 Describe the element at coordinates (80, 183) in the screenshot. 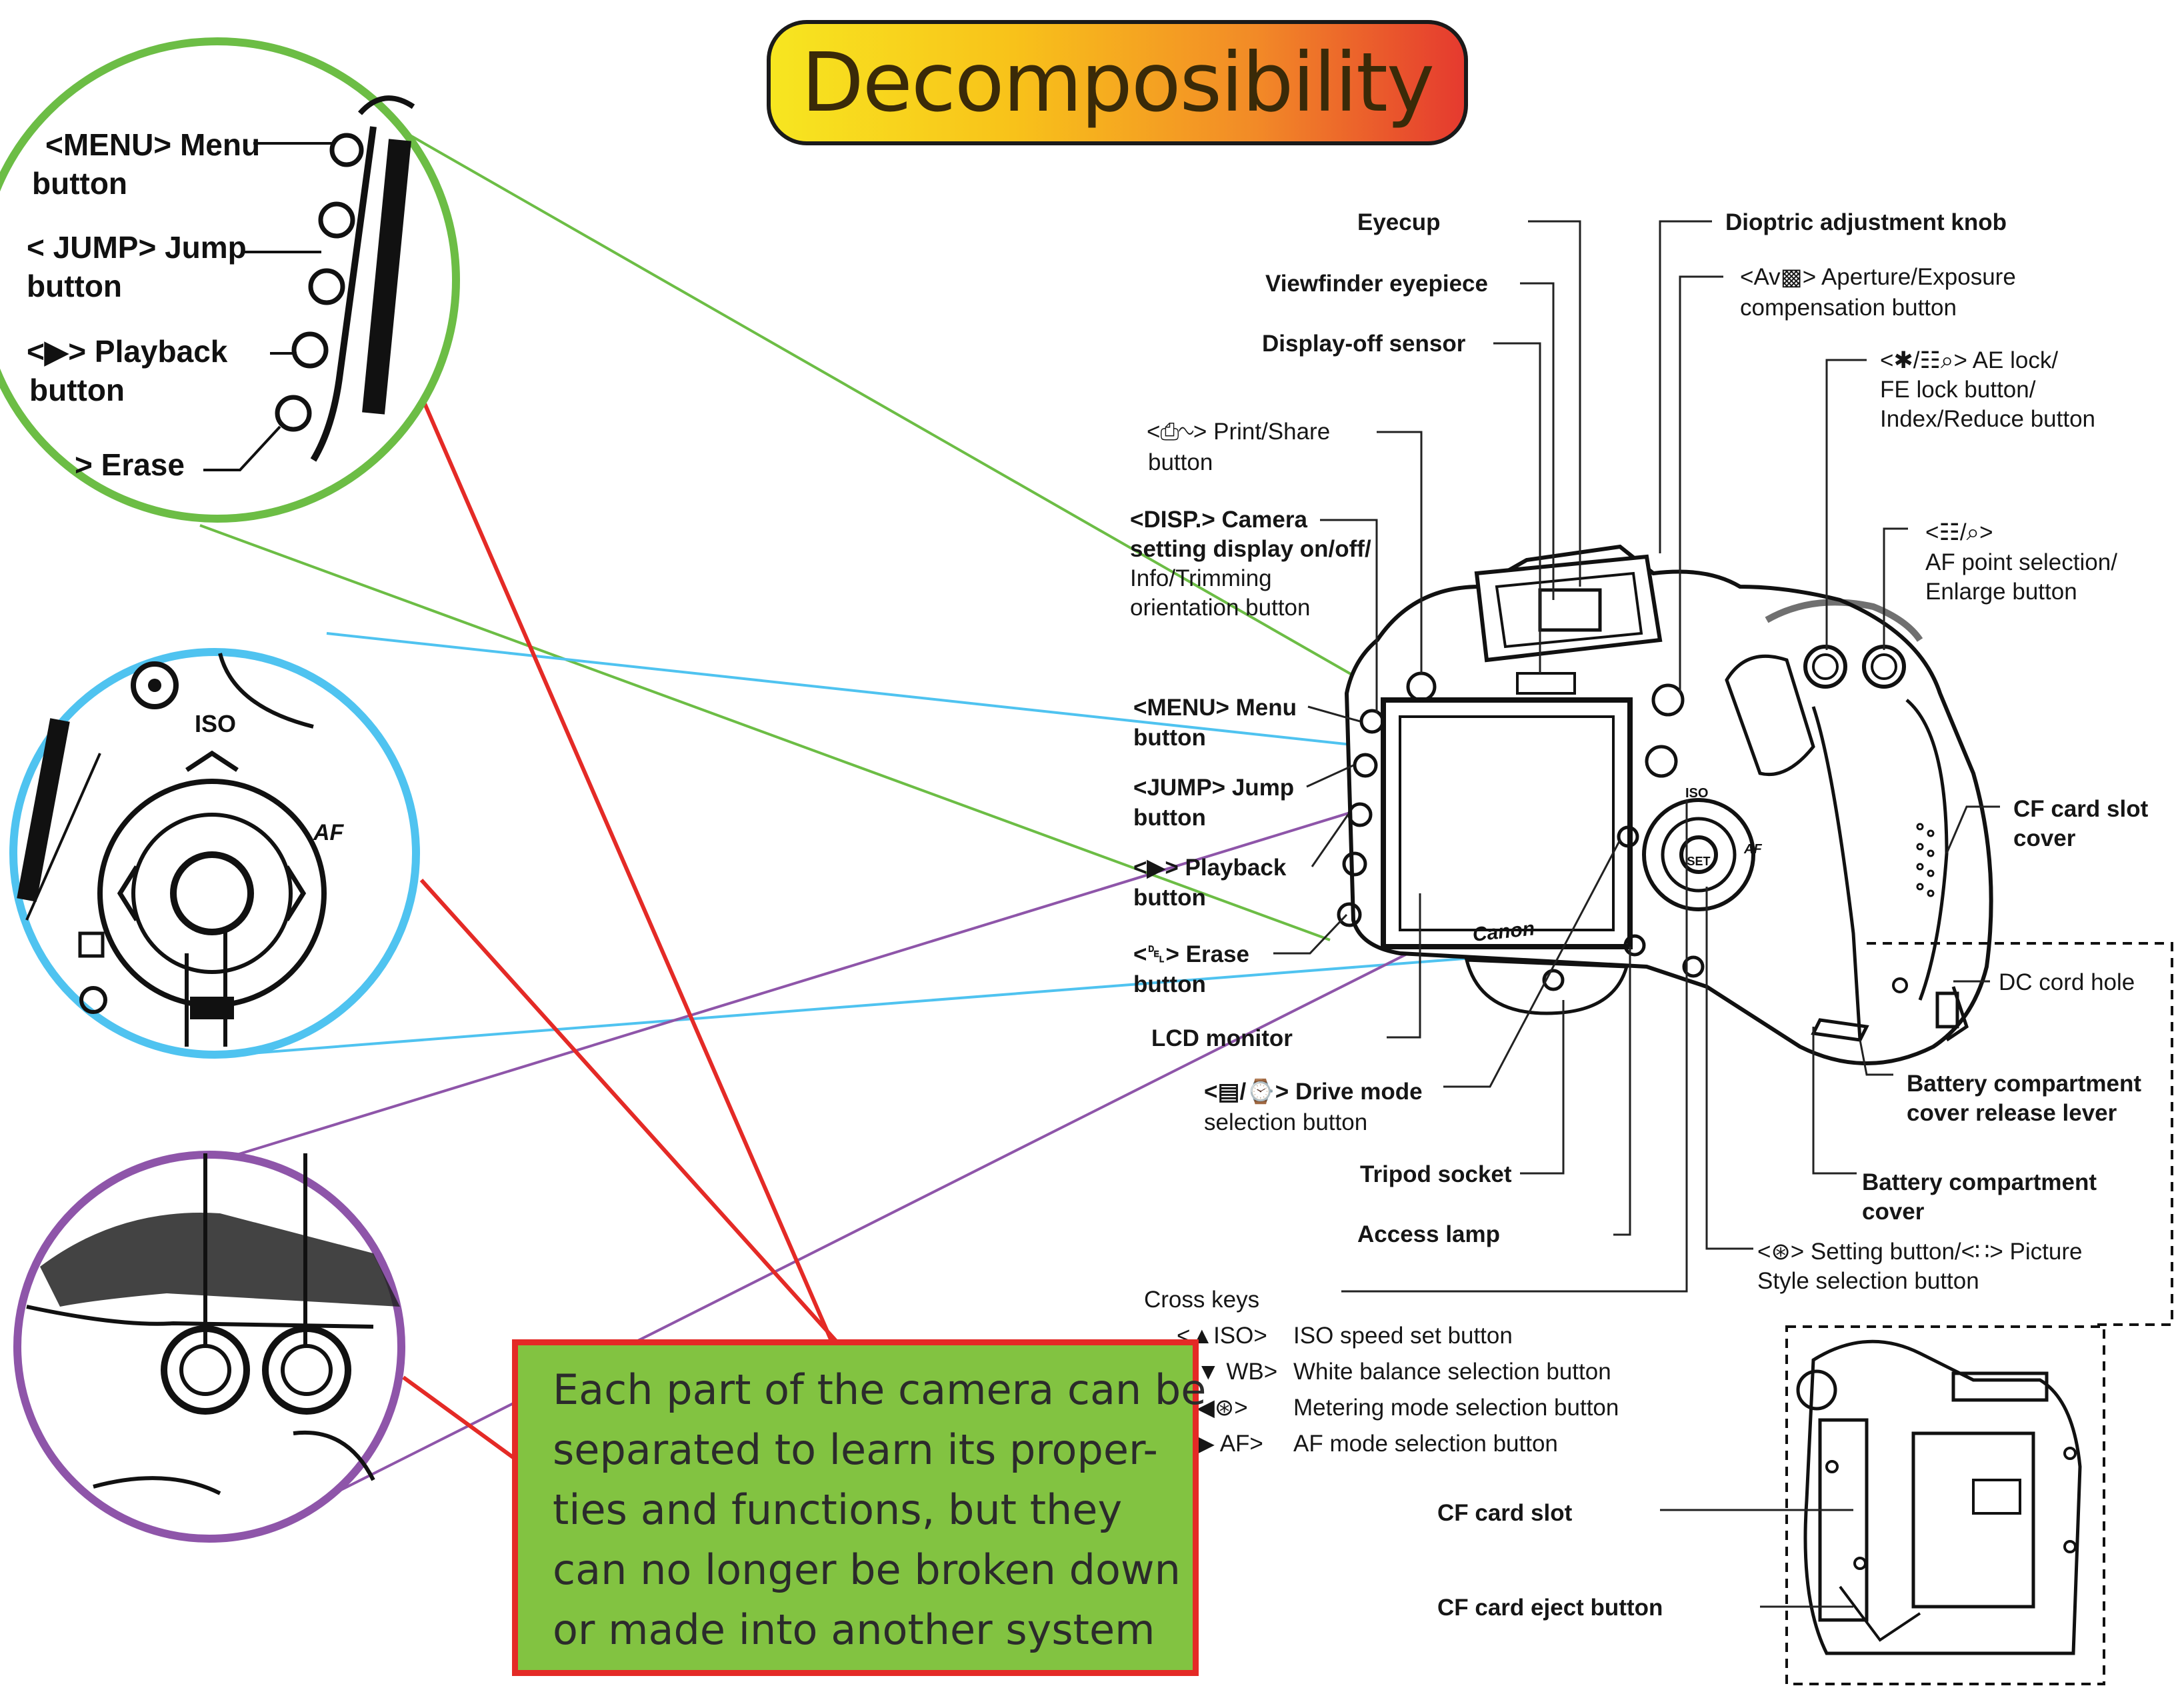

I see `zoom-menu-label-2: button` at that location.